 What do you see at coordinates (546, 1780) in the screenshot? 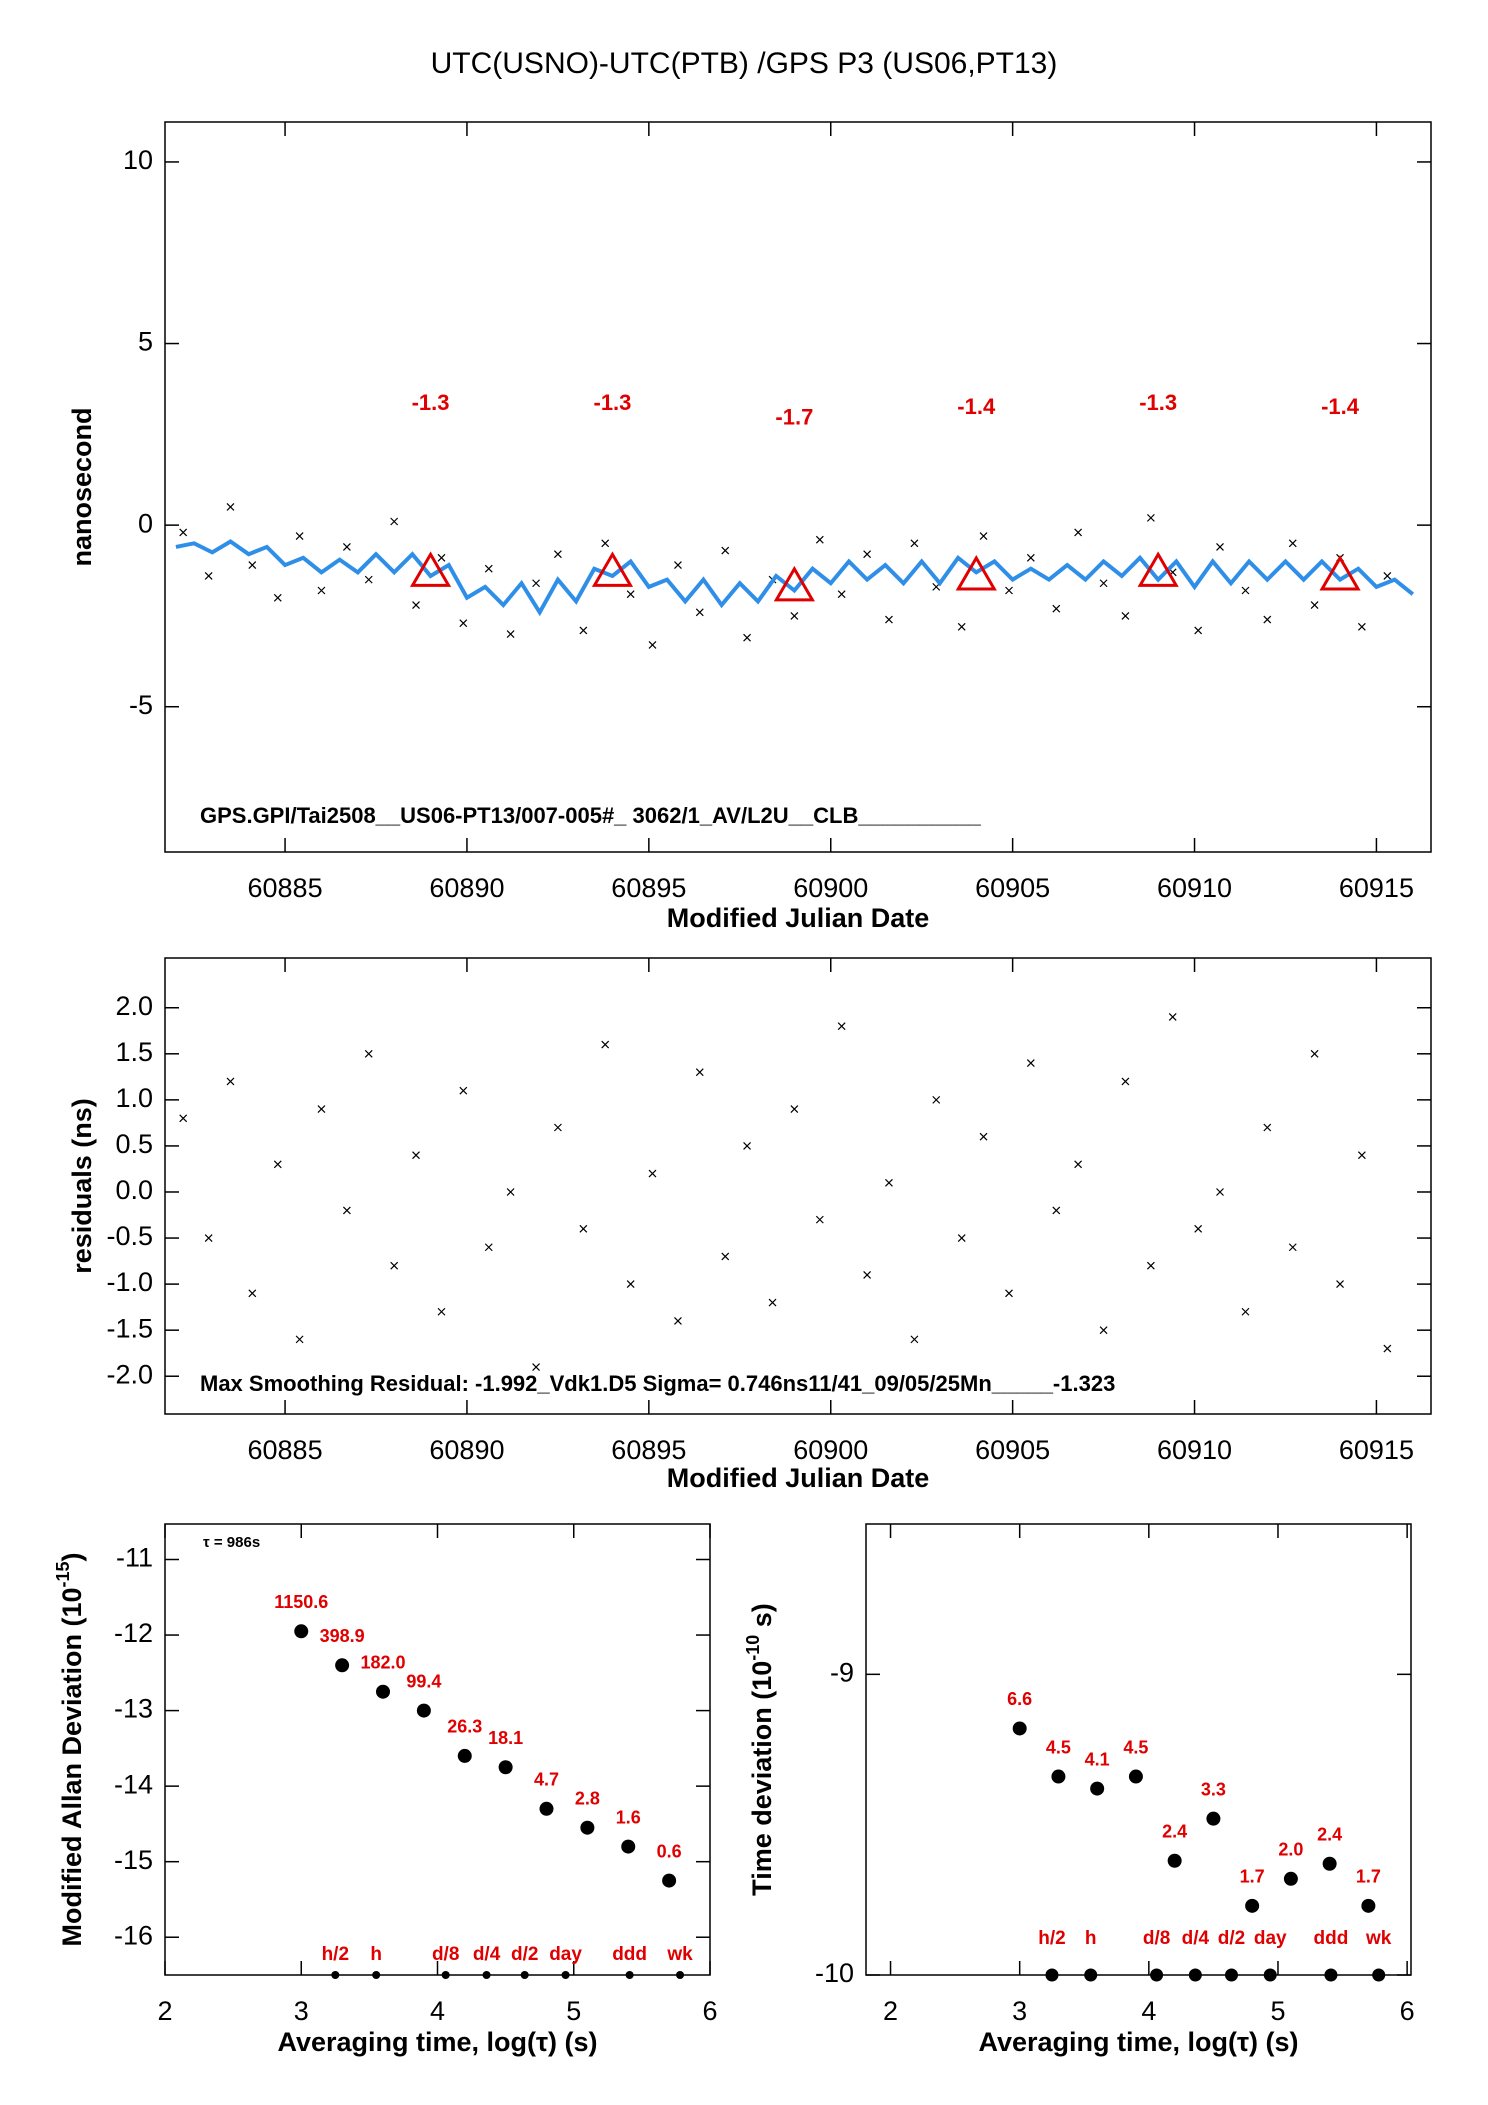
I see `deviation-label: 4.7` at bounding box center [546, 1780].